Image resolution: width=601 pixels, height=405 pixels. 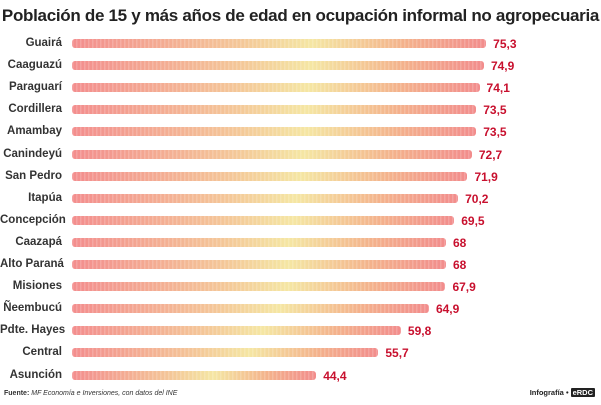 I want to click on category-label: Itapúa, so click(x=45, y=197).